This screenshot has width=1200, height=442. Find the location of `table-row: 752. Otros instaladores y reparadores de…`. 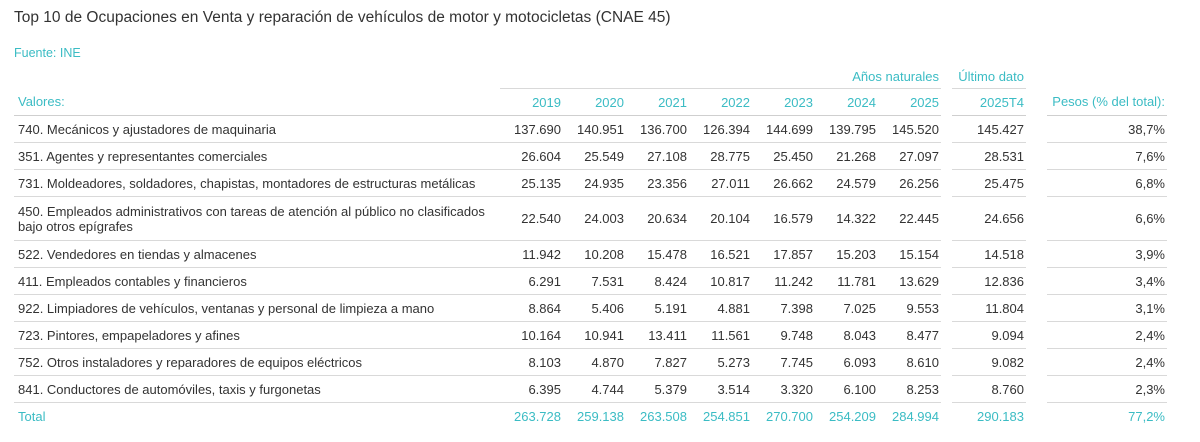

table-row: 752. Otros instaladores y reparadores de… is located at coordinates (590, 362).